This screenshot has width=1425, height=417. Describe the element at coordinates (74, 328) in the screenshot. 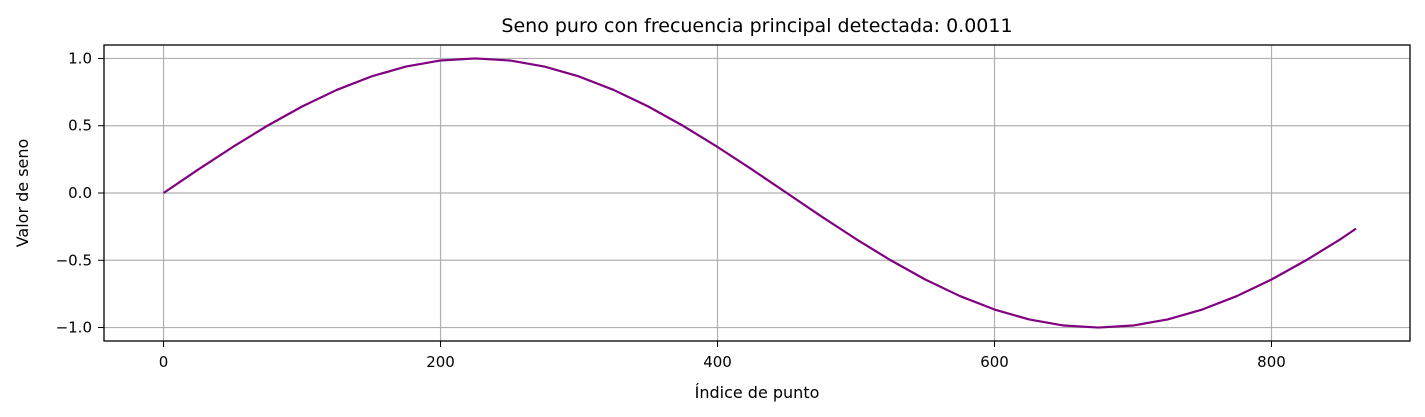

I see `y-tick-label: −1.0` at that location.